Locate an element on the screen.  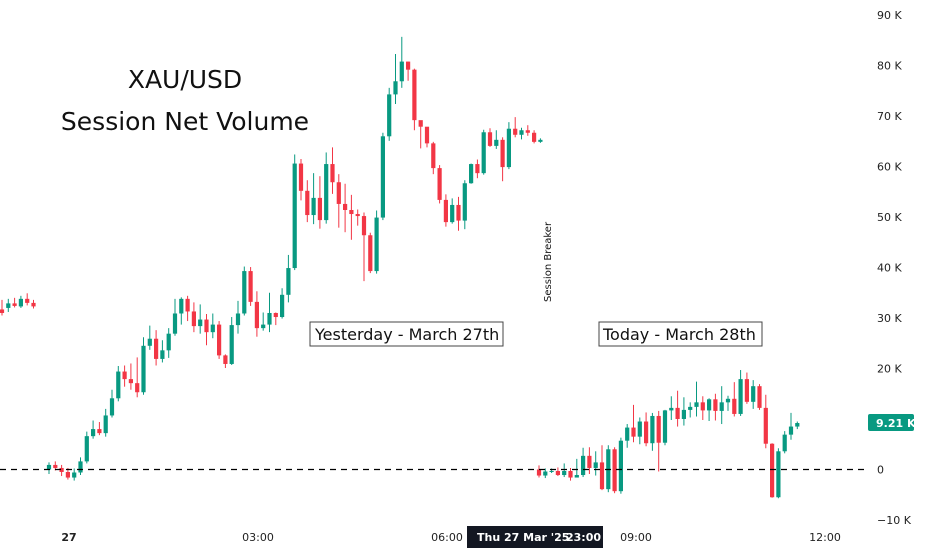
svg-text: 23:00 is located at coordinates (583, 537).